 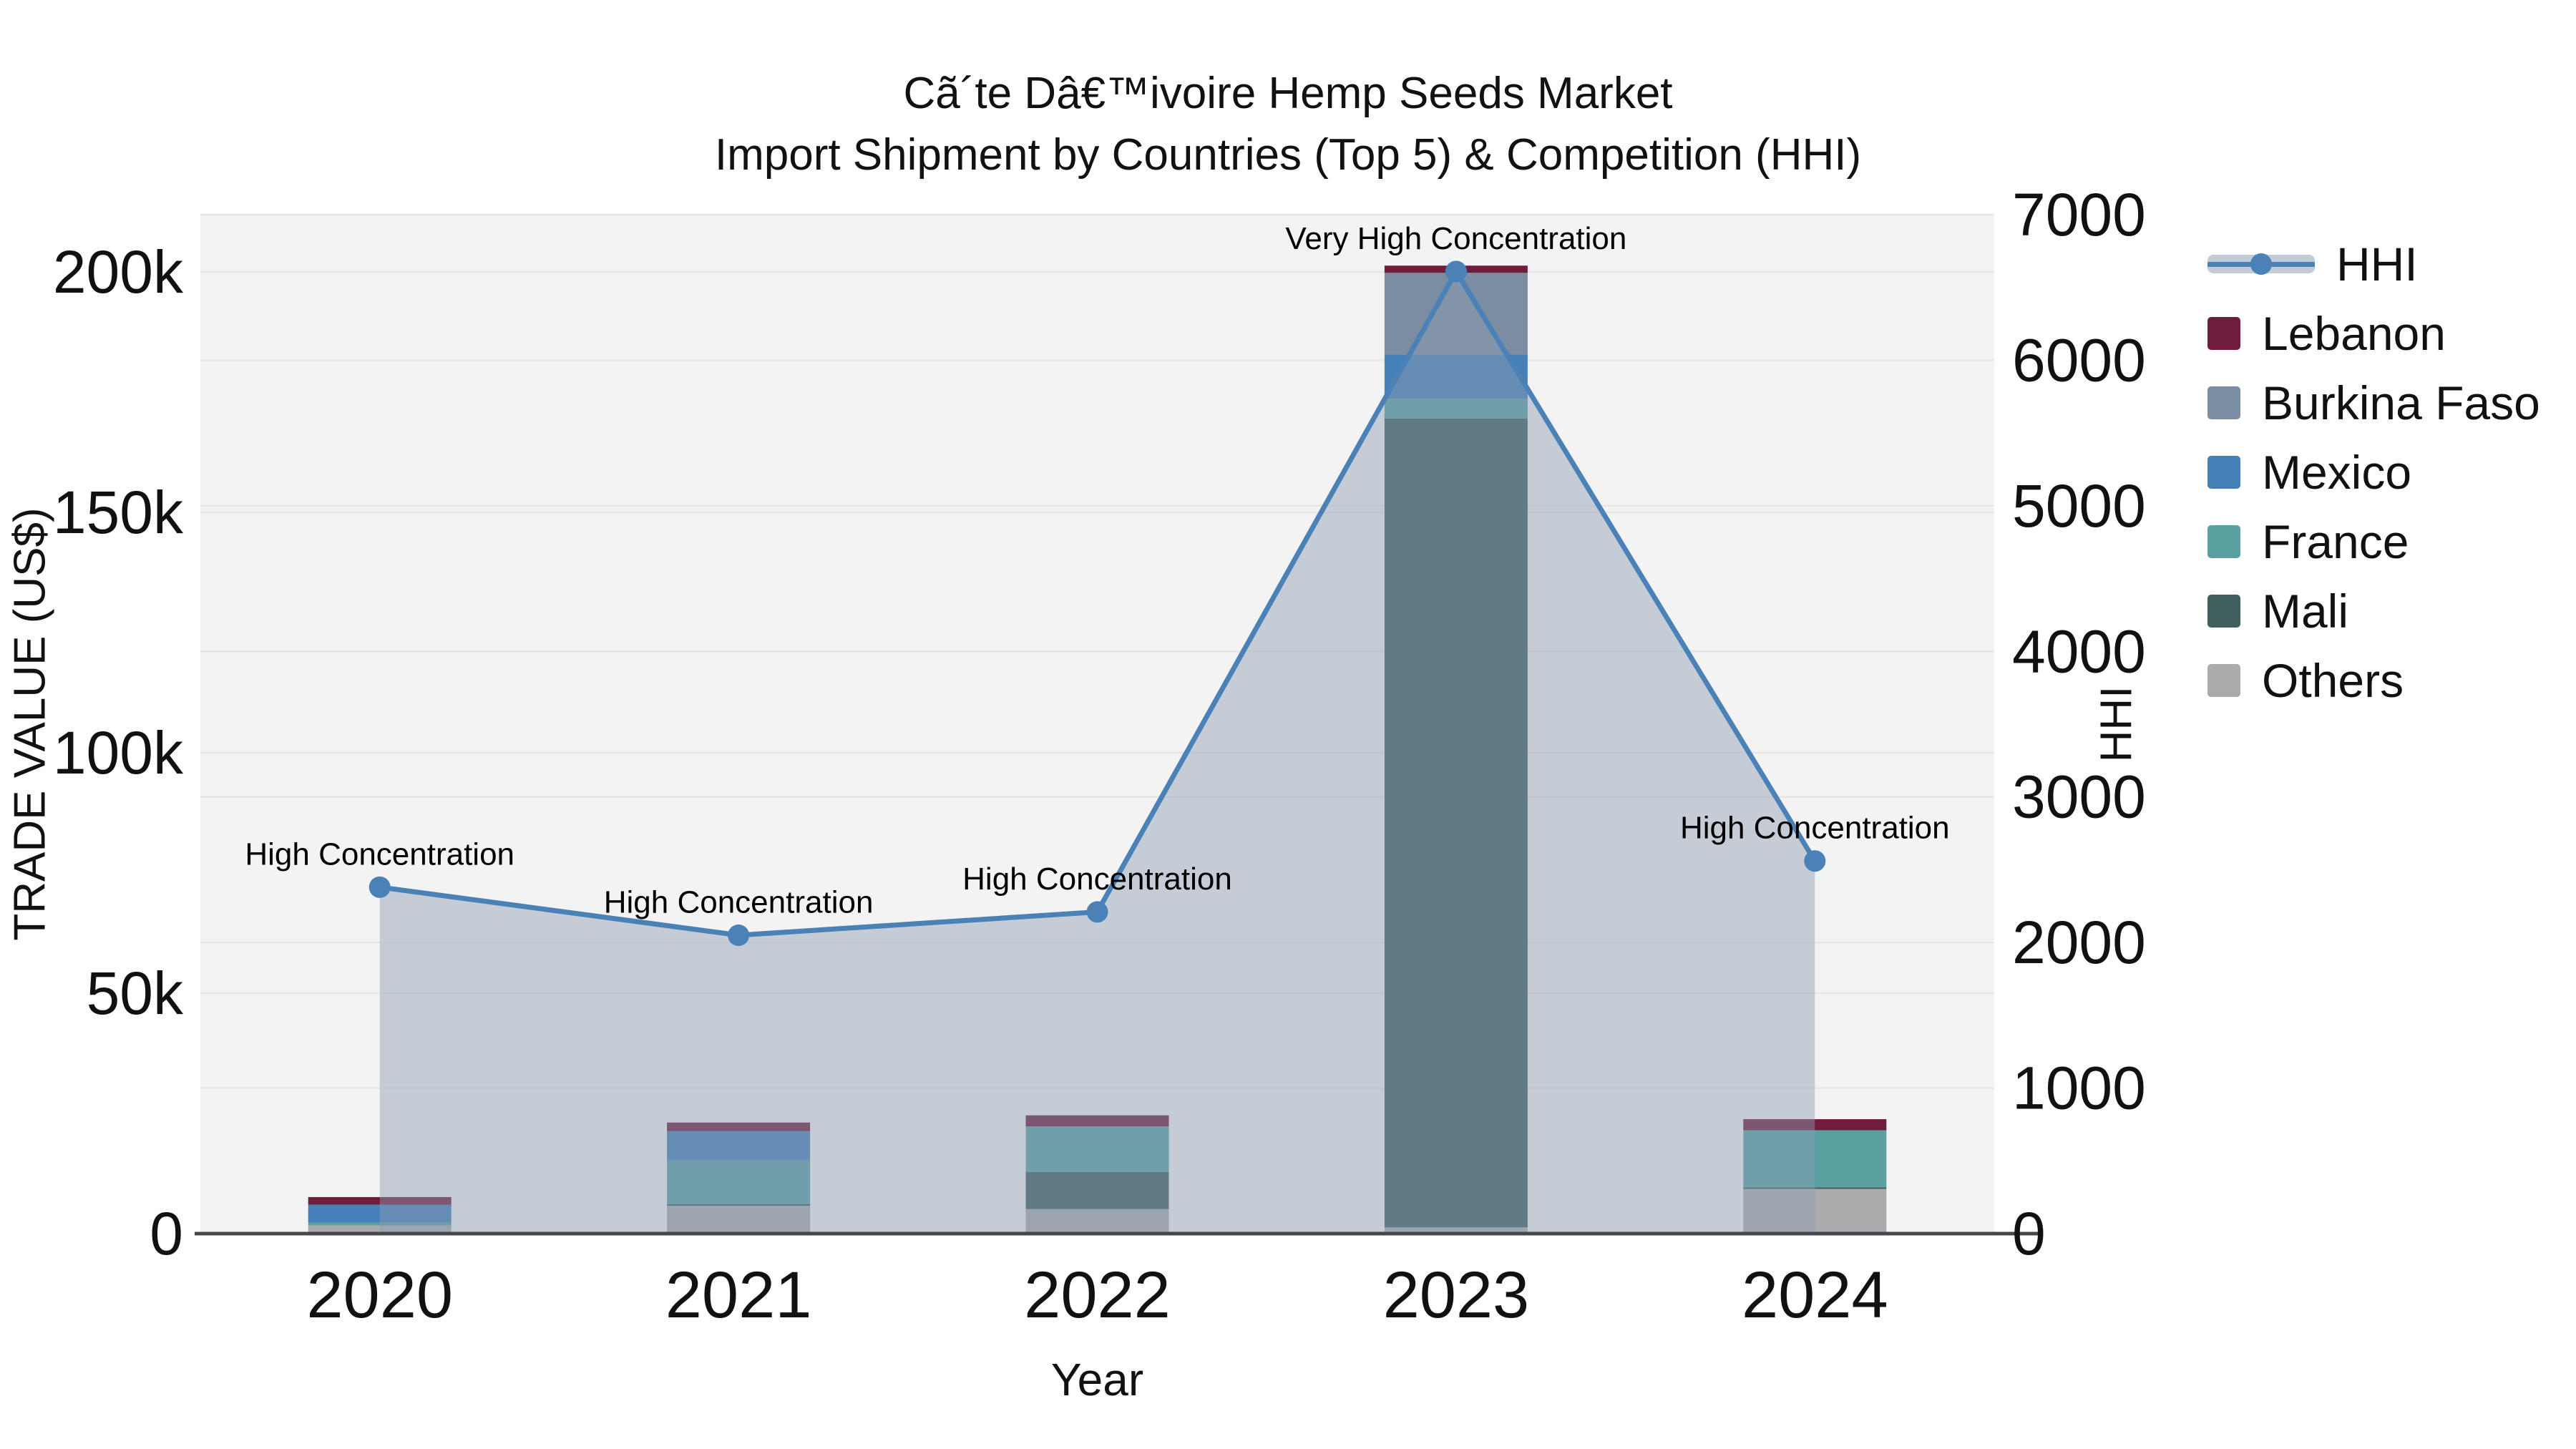 What do you see at coordinates (2117, 724) in the screenshot?
I see `y-right-axis-title: HHI` at bounding box center [2117, 724].